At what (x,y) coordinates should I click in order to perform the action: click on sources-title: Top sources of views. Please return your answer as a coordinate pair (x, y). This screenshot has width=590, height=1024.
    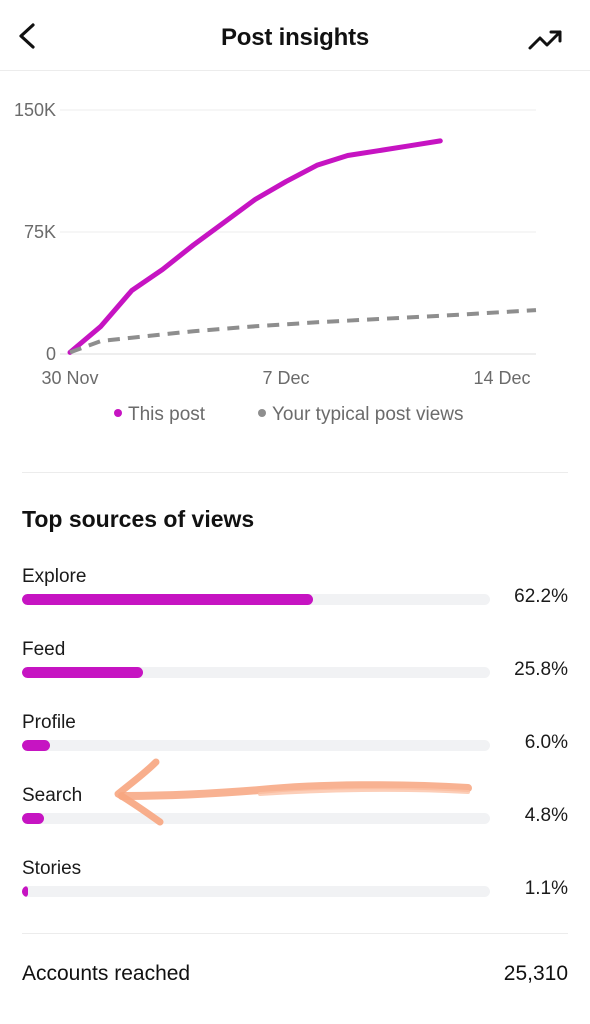
    Looking at the image, I should click on (138, 519).